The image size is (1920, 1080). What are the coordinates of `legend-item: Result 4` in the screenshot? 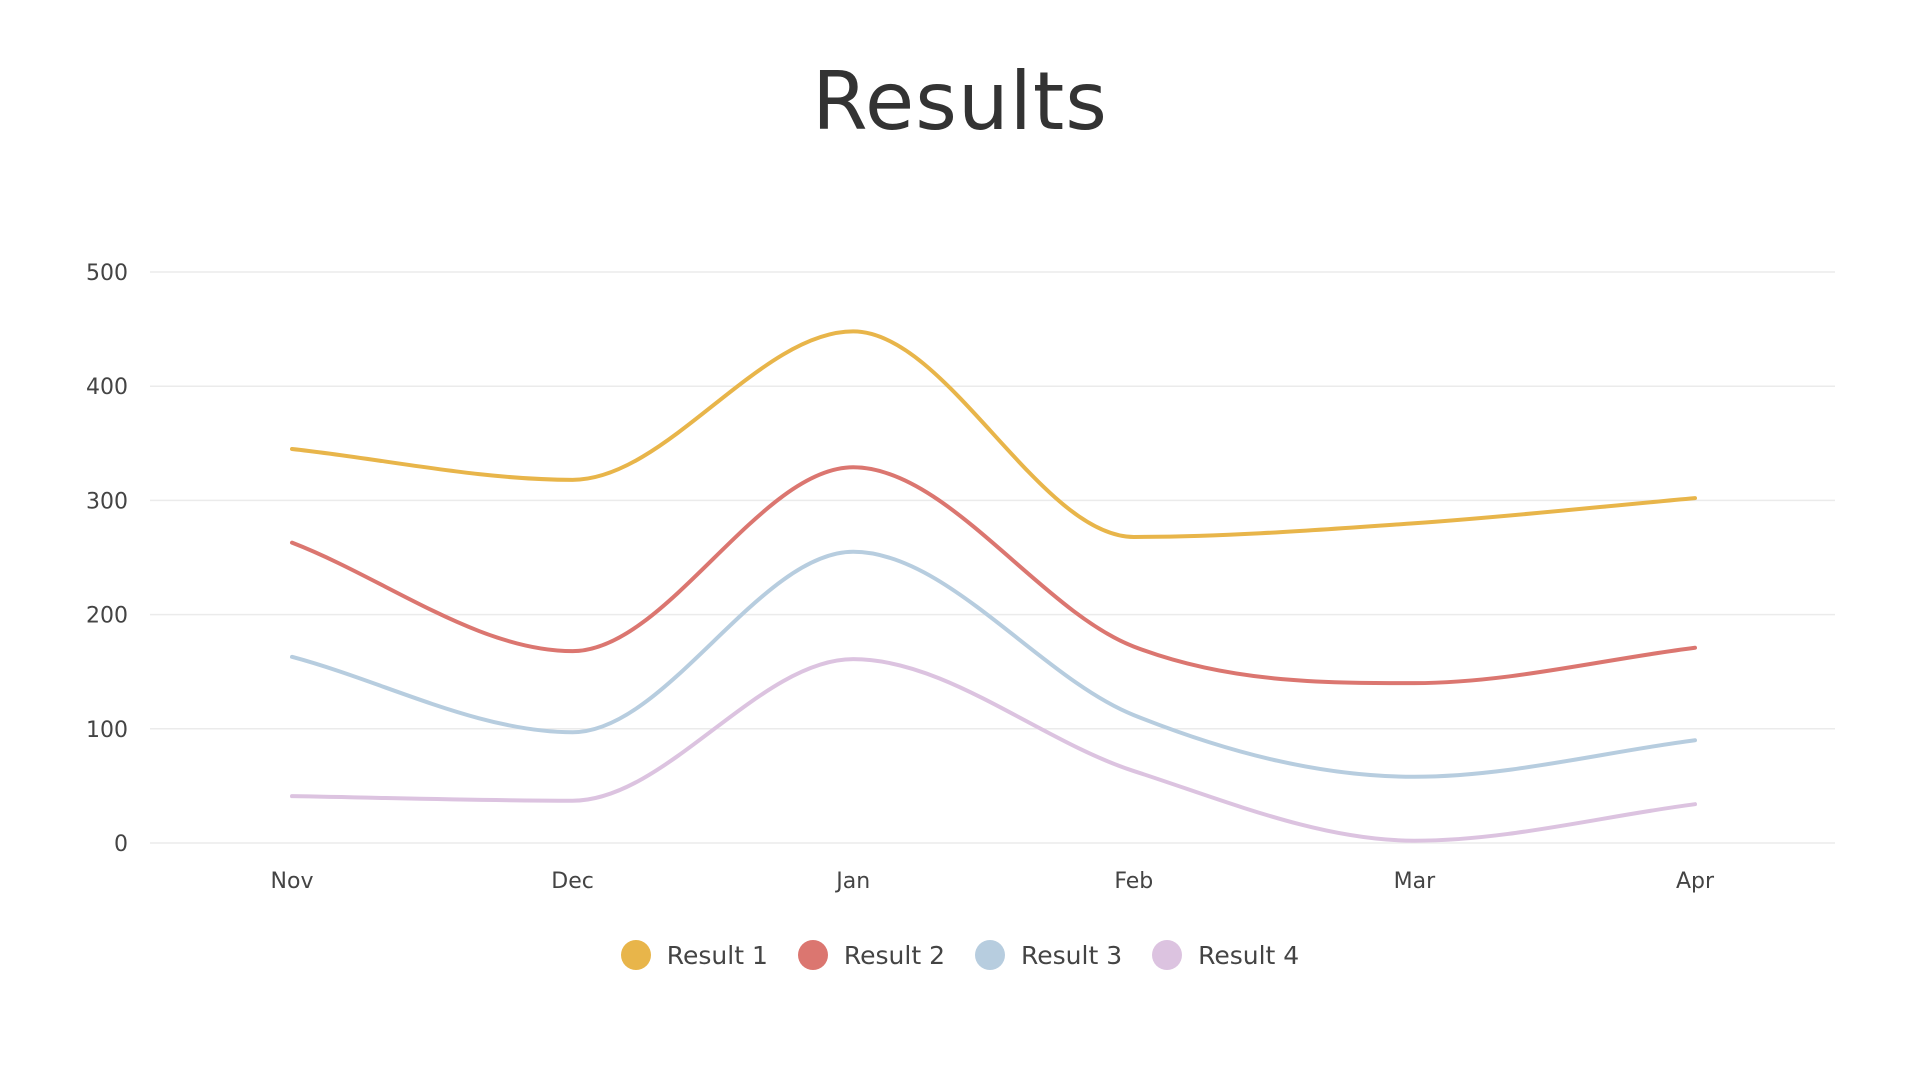 It's located at (1225, 955).